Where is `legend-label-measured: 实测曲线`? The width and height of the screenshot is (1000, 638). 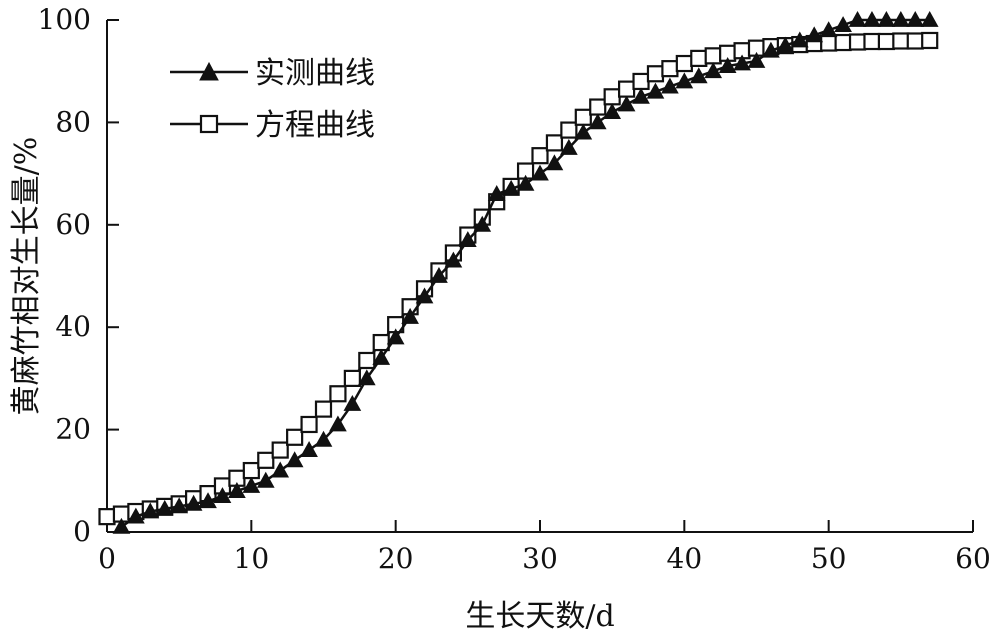
legend-label-measured: 实测曲线 is located at coordinates (315, 73).